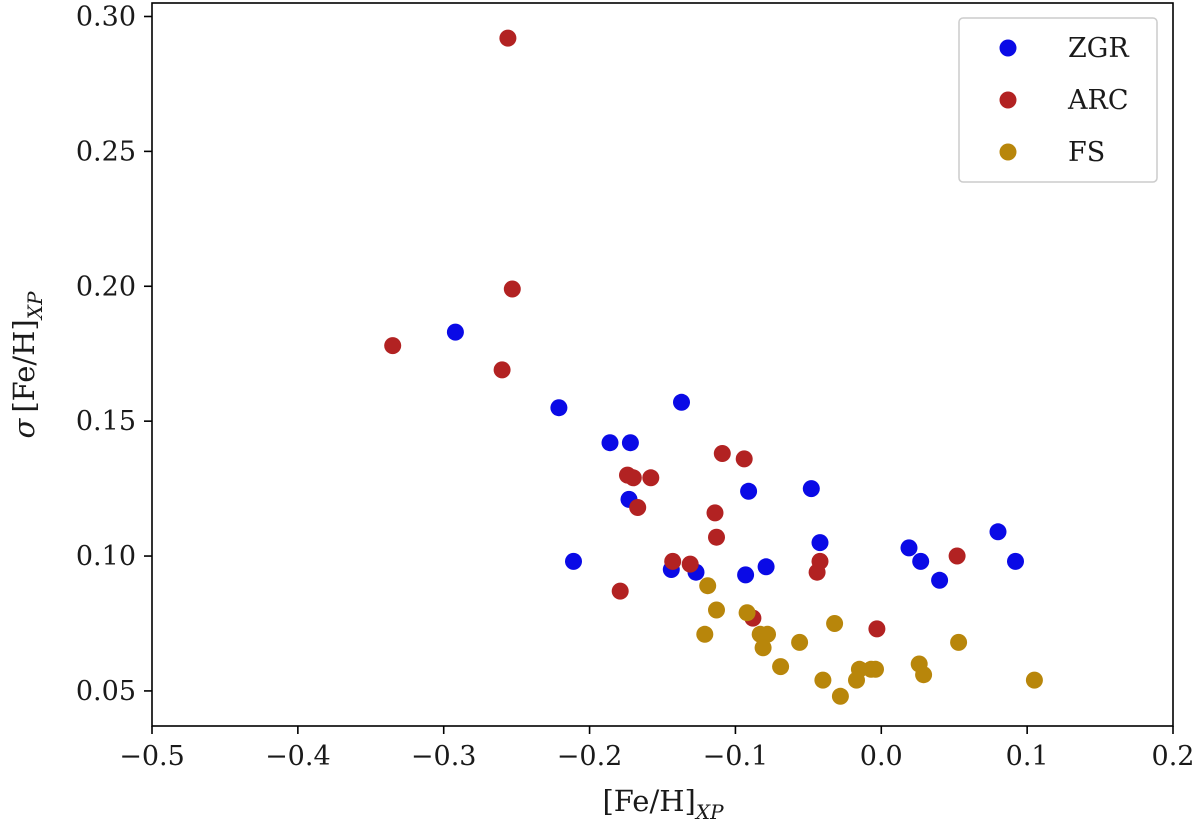  What do you see at coordinates (1008, 152) in the screenshot?
I see `legend-marker-fs` at bounding box center [1008, 152].